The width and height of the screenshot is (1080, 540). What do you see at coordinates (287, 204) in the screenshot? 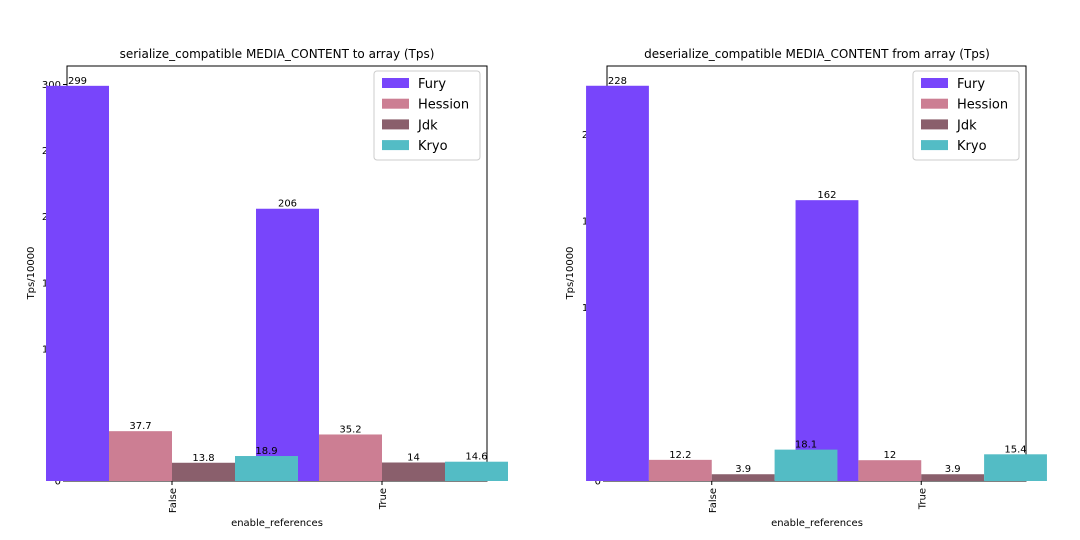
I see `data-label: 206` at bounding box center [287, 204].